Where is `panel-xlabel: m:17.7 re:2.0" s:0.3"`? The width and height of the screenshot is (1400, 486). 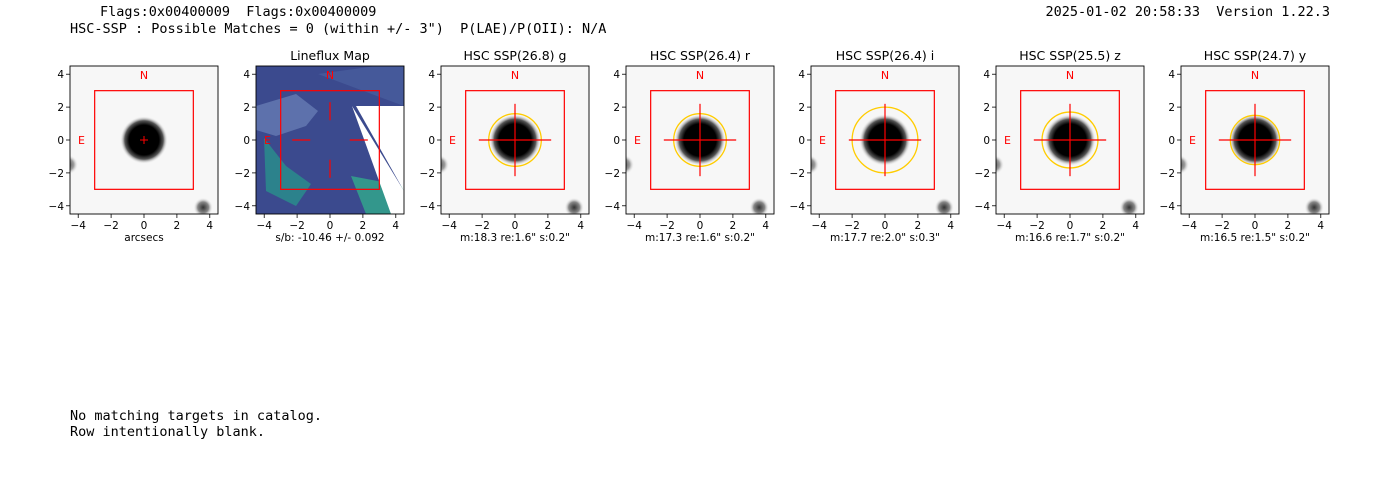
panel-xlabel: m:17.7 re:2.0" s:0.3" is located at coordinates (885, 238).